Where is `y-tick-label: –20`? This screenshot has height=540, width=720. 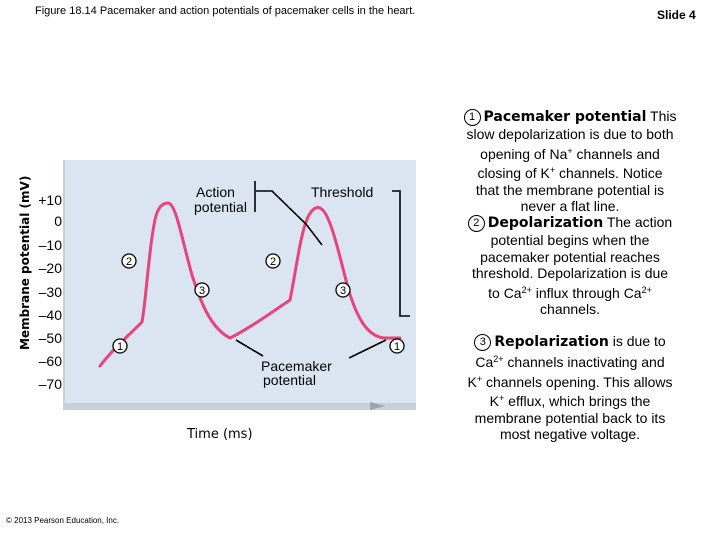 y-tick-label: –20 is located at coordinates (50, 268).